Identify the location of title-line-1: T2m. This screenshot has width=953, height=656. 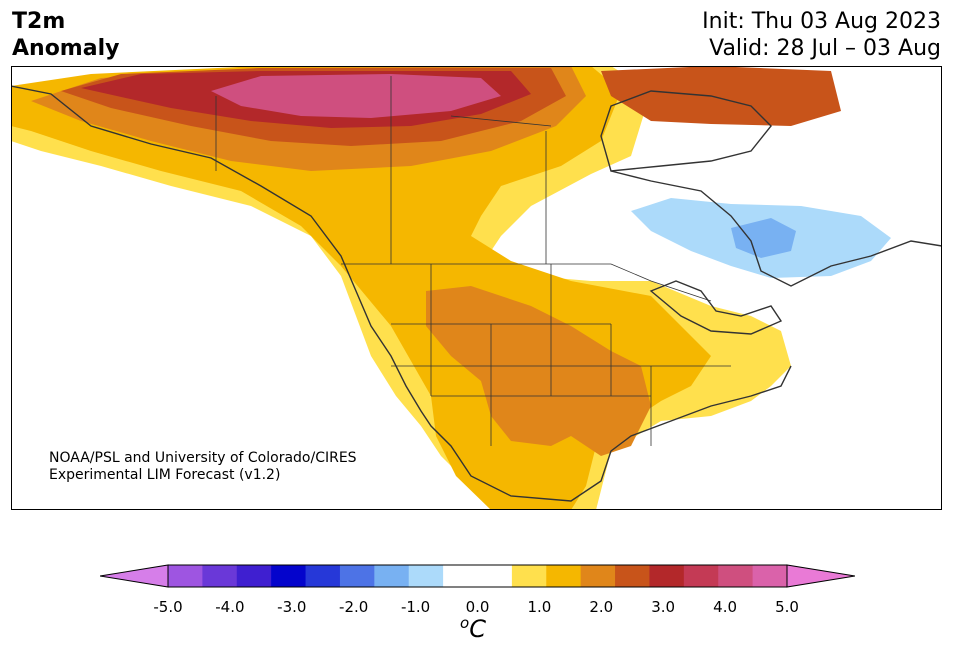
(39, 21).